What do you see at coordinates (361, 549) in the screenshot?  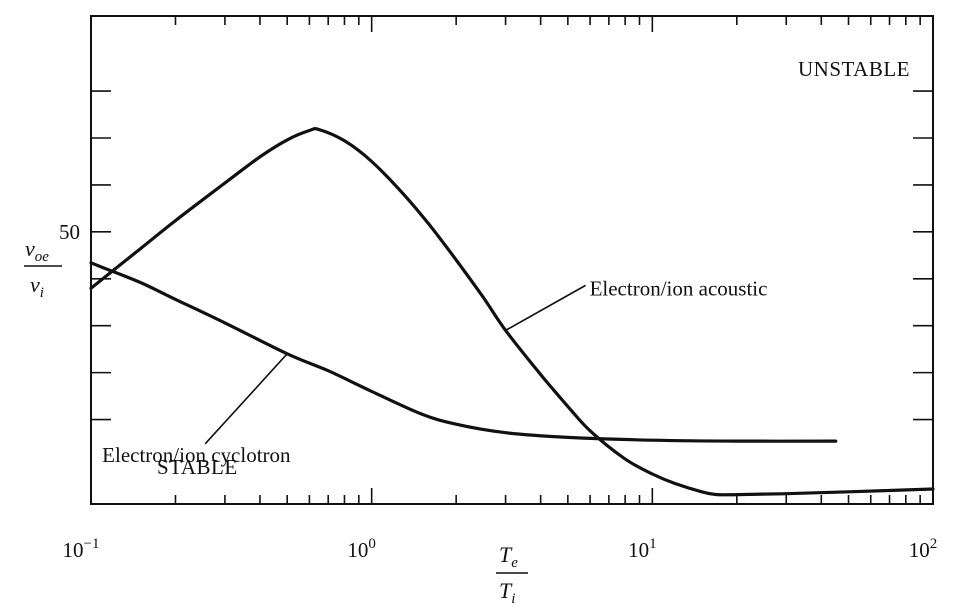 I see `x-tick-label: 10⁰` at bounding box center [361, 549].